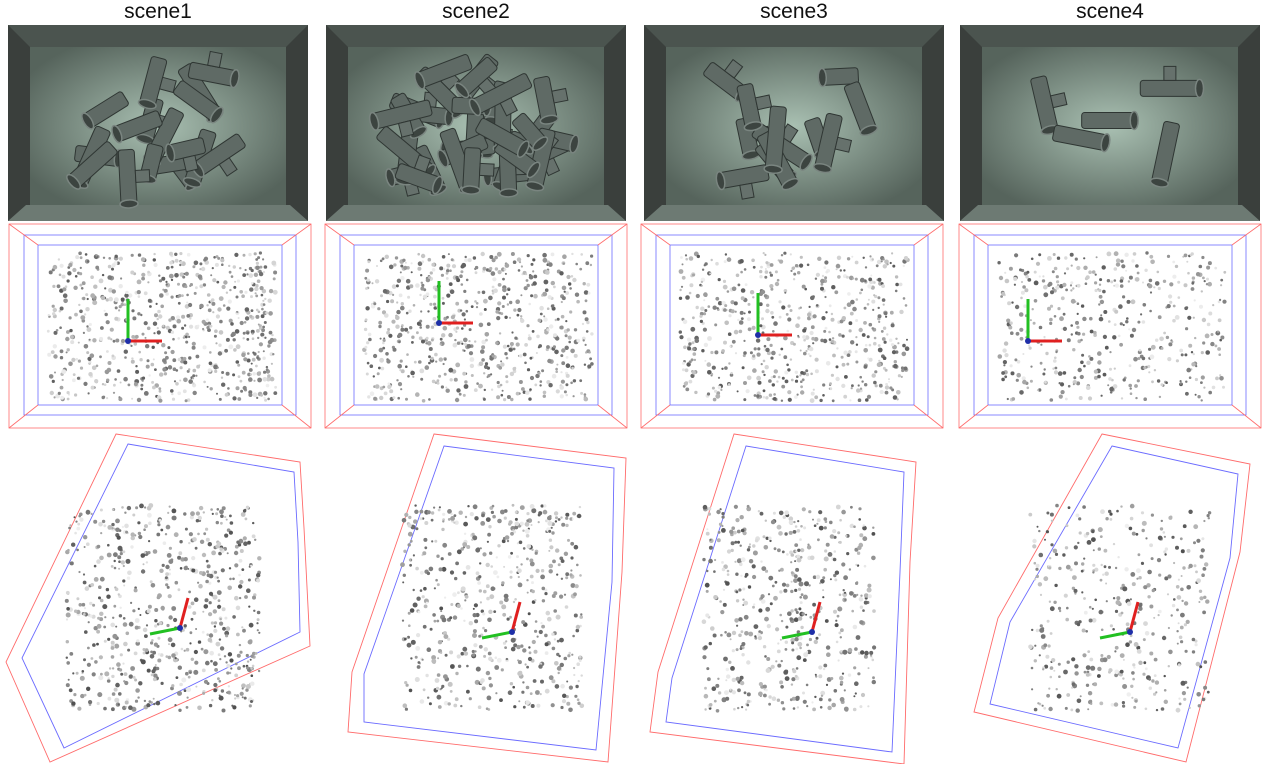 This screenshot has height=768, width=1273. I want to click on scene2-pointcloud-perspective, so click(489, 598).